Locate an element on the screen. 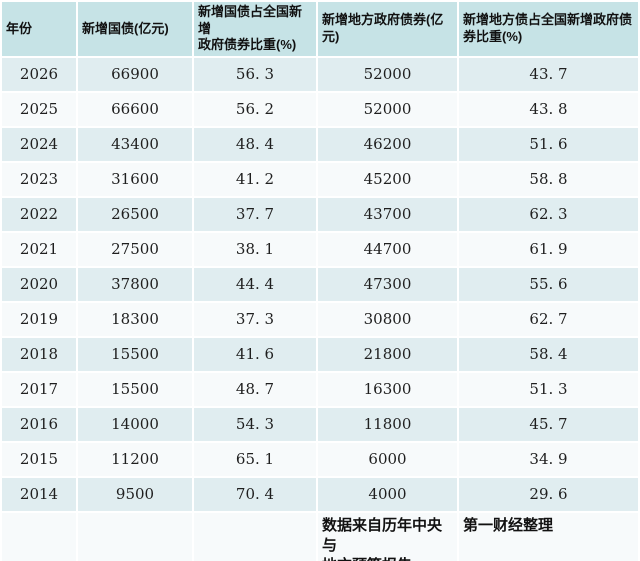 The image size is (640, 561). year-cell: 2014 is located at coordinates (39, 494).